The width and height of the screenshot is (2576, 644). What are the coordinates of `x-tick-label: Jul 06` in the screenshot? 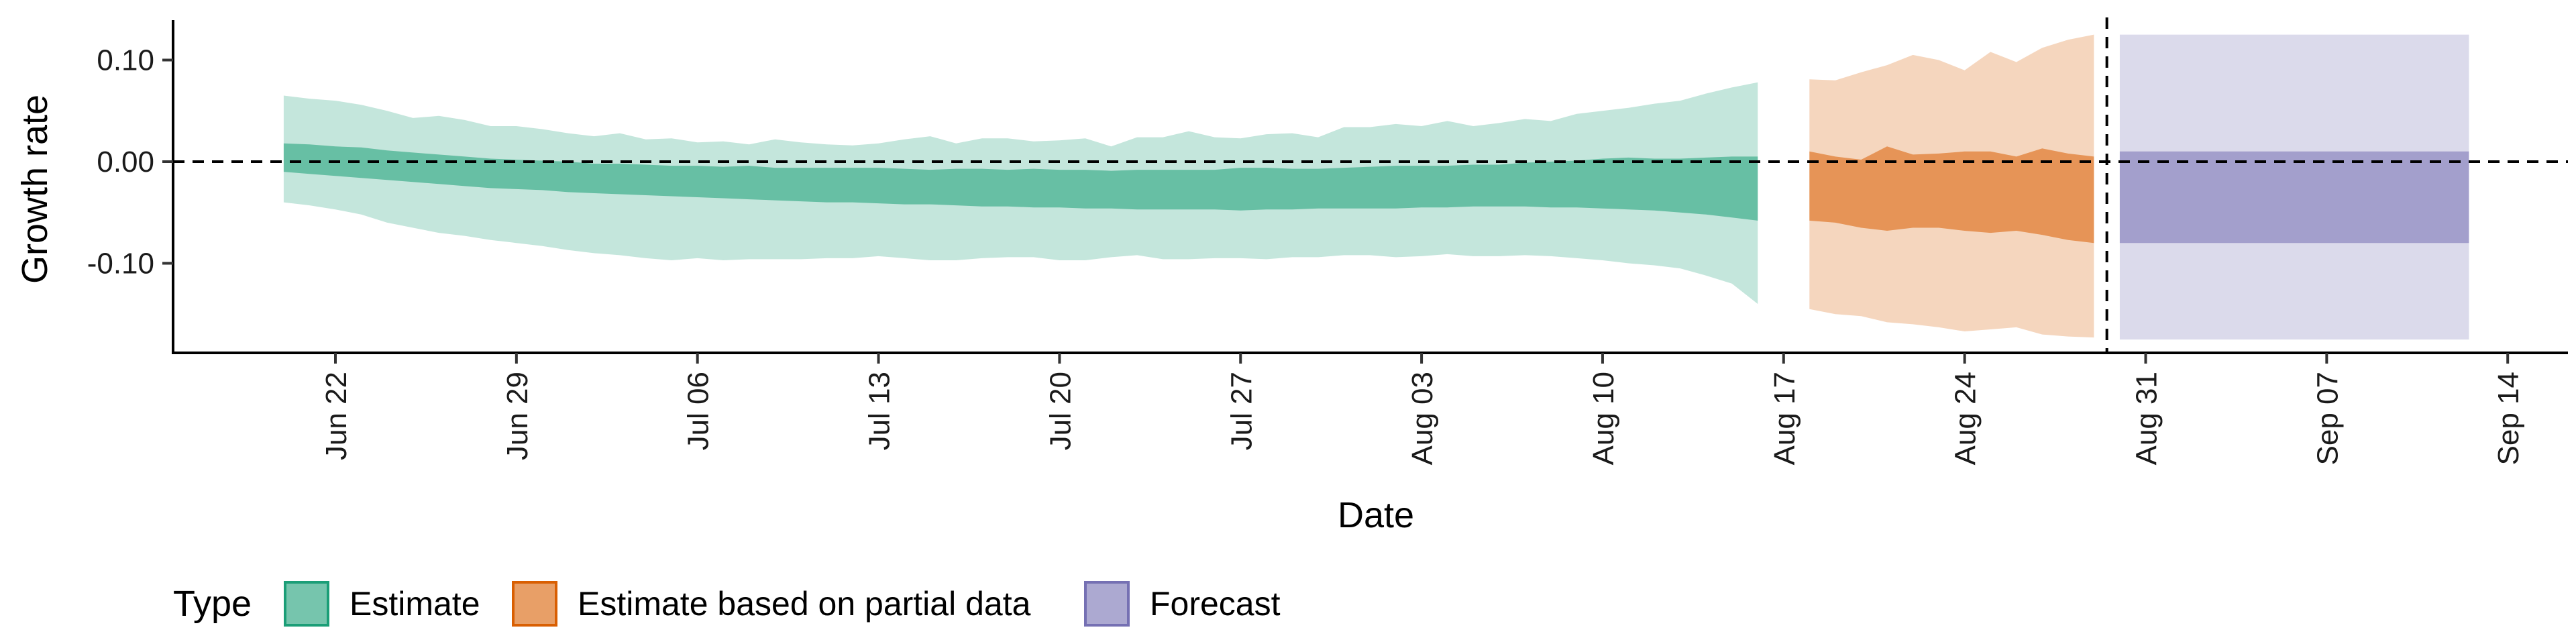 It's located at (698, 411).